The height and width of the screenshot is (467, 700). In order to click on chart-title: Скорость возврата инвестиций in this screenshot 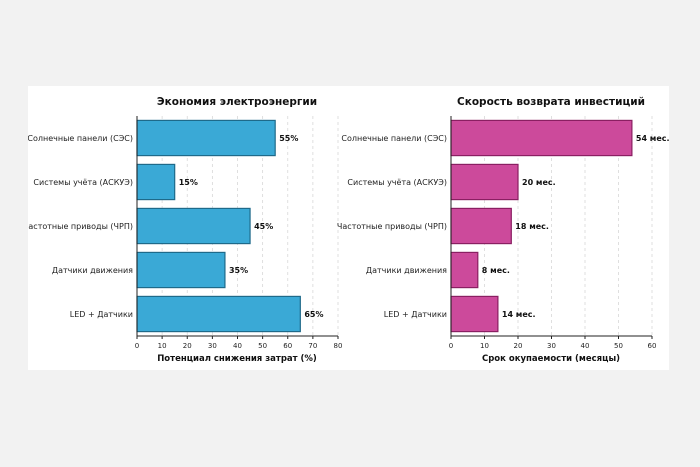, I will do `click(551, 102)`.